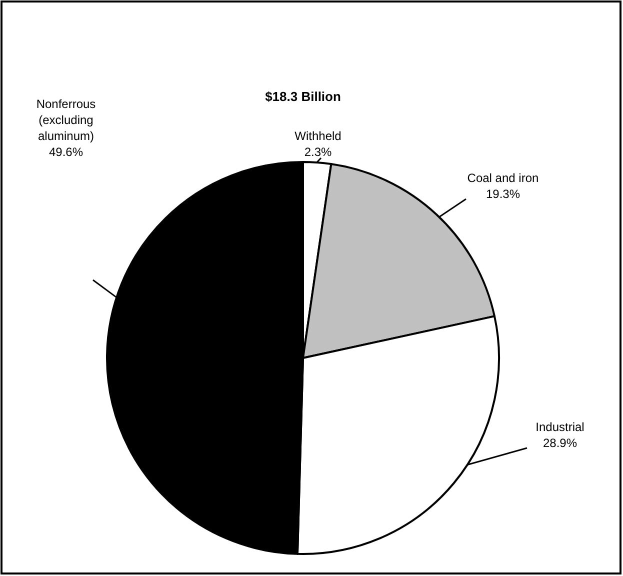 The height and width of the screenshot is (576, 623). I want to click on data-label: 19.3%, so click(503, 194).